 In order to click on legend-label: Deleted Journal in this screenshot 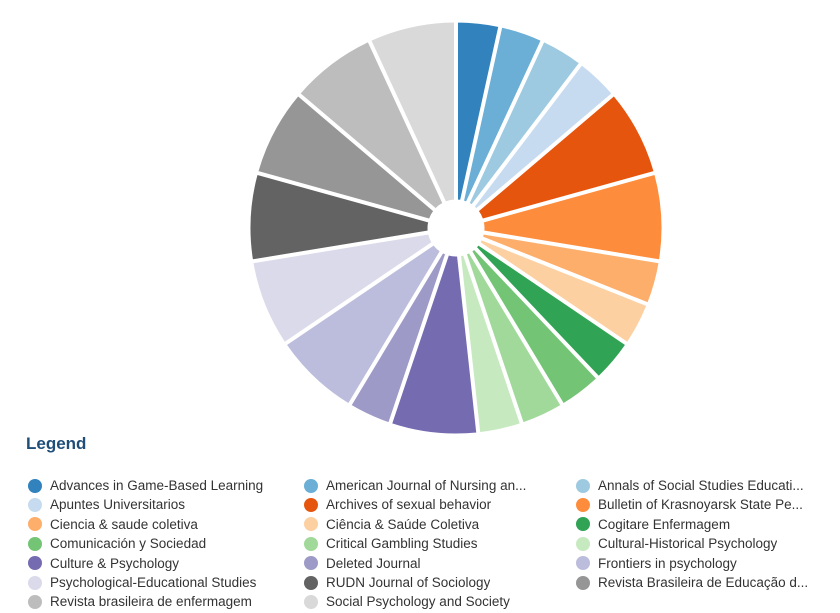, I will do `click(373, 563)`.